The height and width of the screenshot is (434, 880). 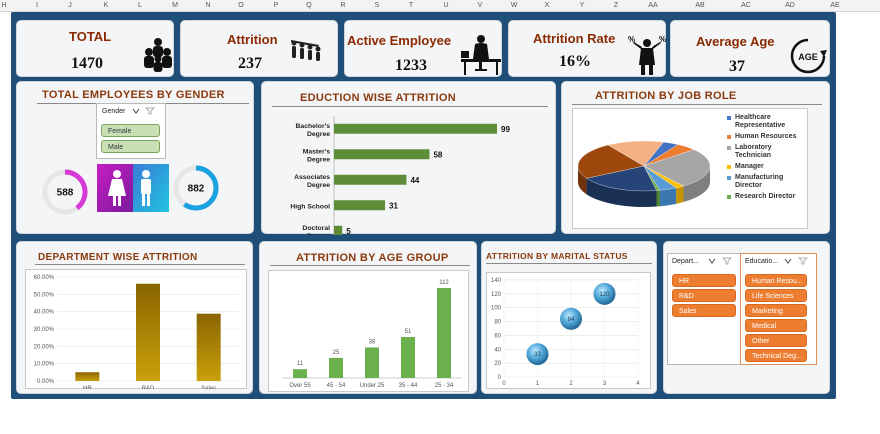 I want to click on kpi-attrition-card: Attrition 237, so click(x=259, y=48).